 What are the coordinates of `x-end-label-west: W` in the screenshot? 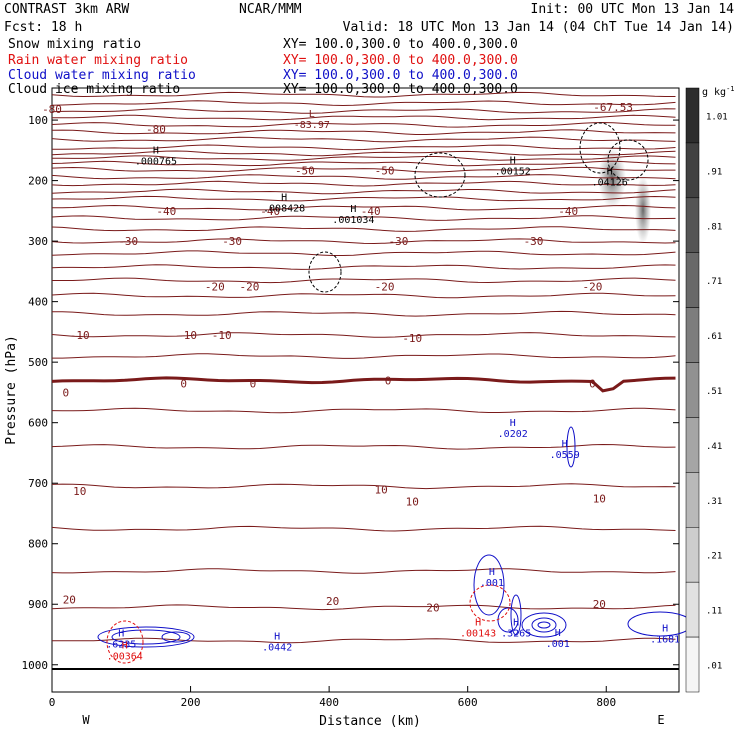 It's located at (86, 720).